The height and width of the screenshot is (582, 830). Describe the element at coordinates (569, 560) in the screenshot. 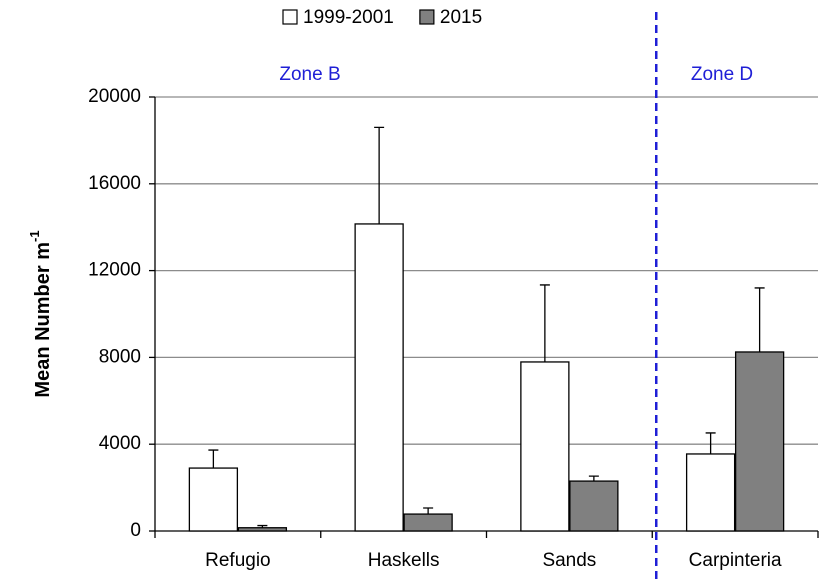

I see `x-tick-label: Sands` at that location.